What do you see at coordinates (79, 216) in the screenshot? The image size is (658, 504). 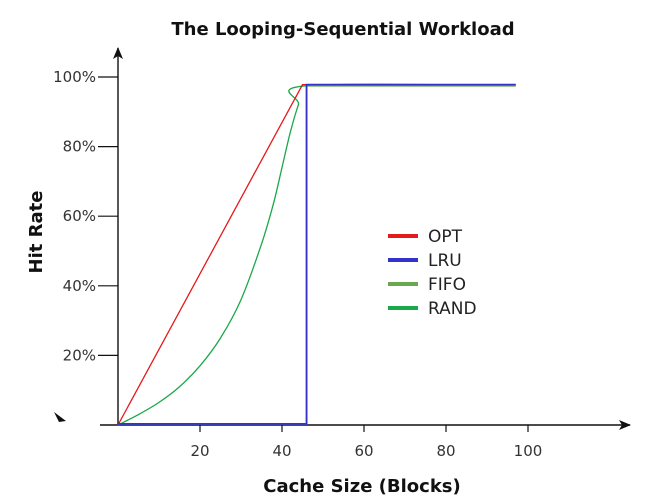 I see `y-tick-label-60: 60%` at bounding box center [79, 216].